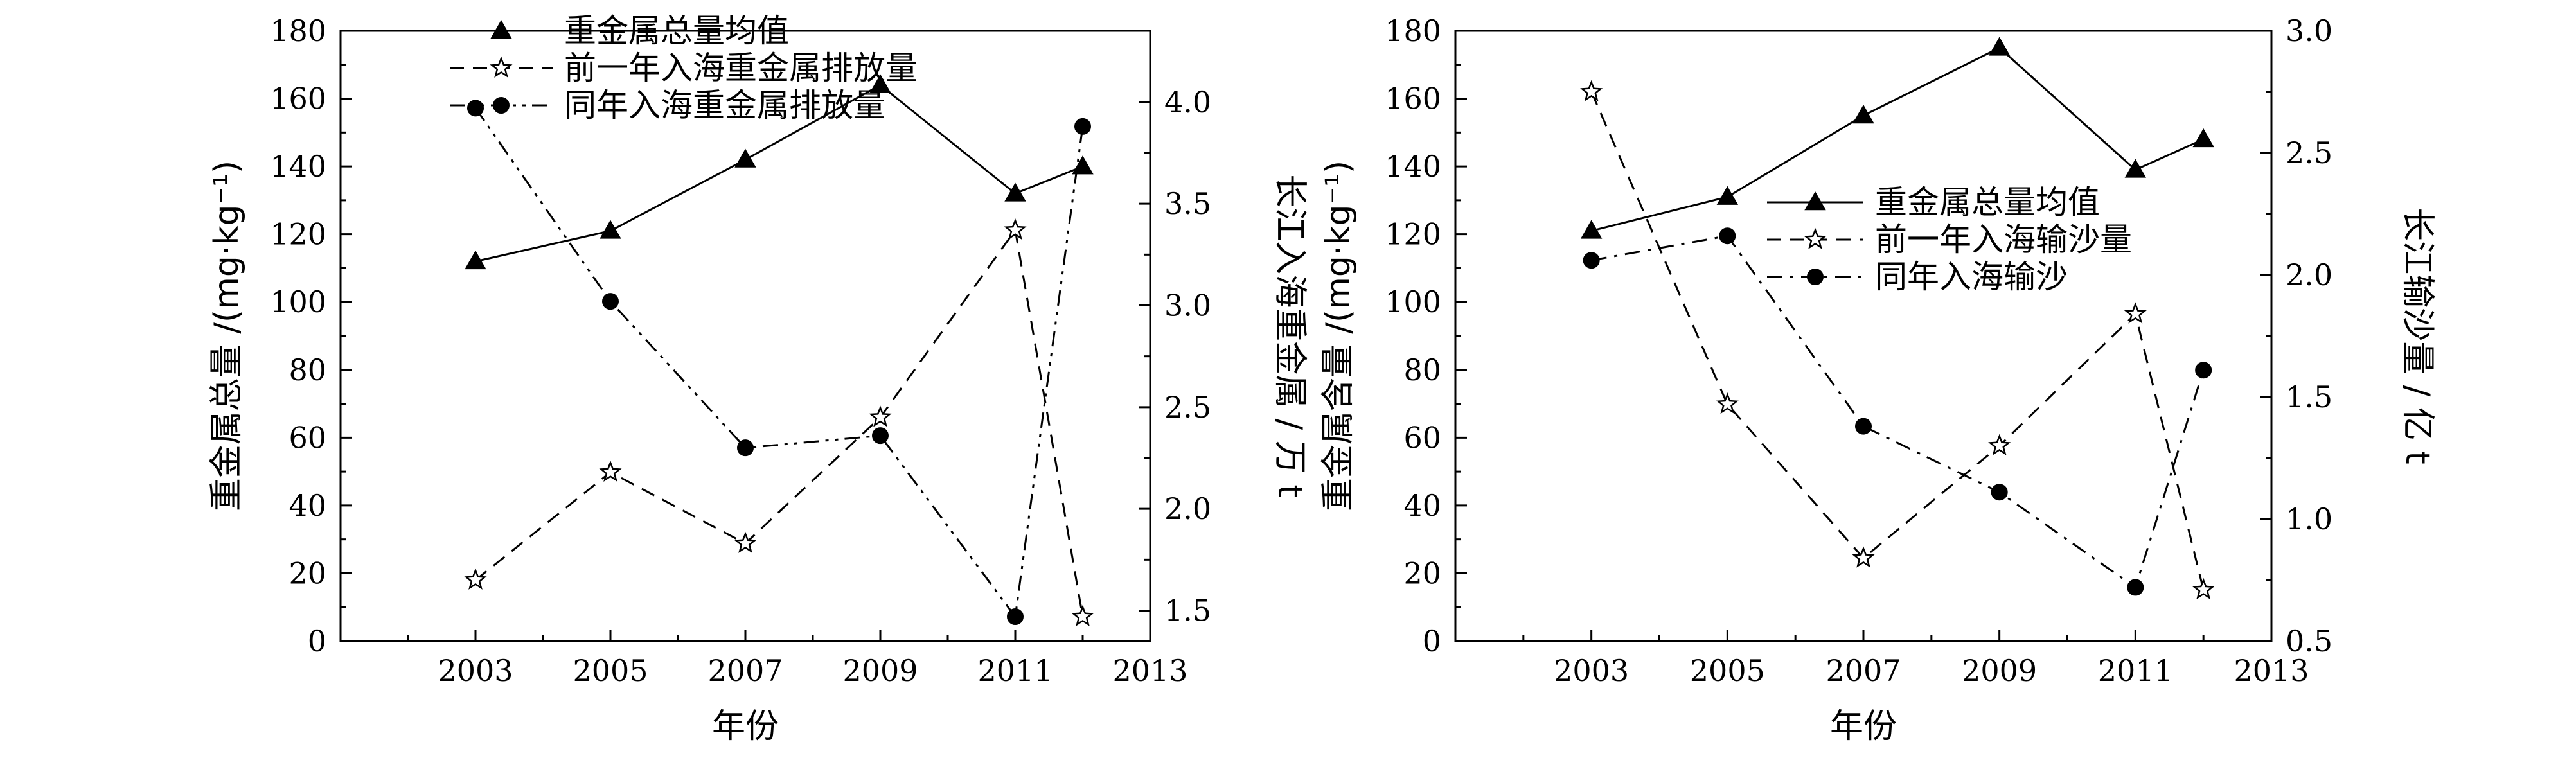  Describe the element at coordinates (1290, 336) in the screenshot. I see `y2-axis-title: 长江入海重金属 / 万 t` at that location.